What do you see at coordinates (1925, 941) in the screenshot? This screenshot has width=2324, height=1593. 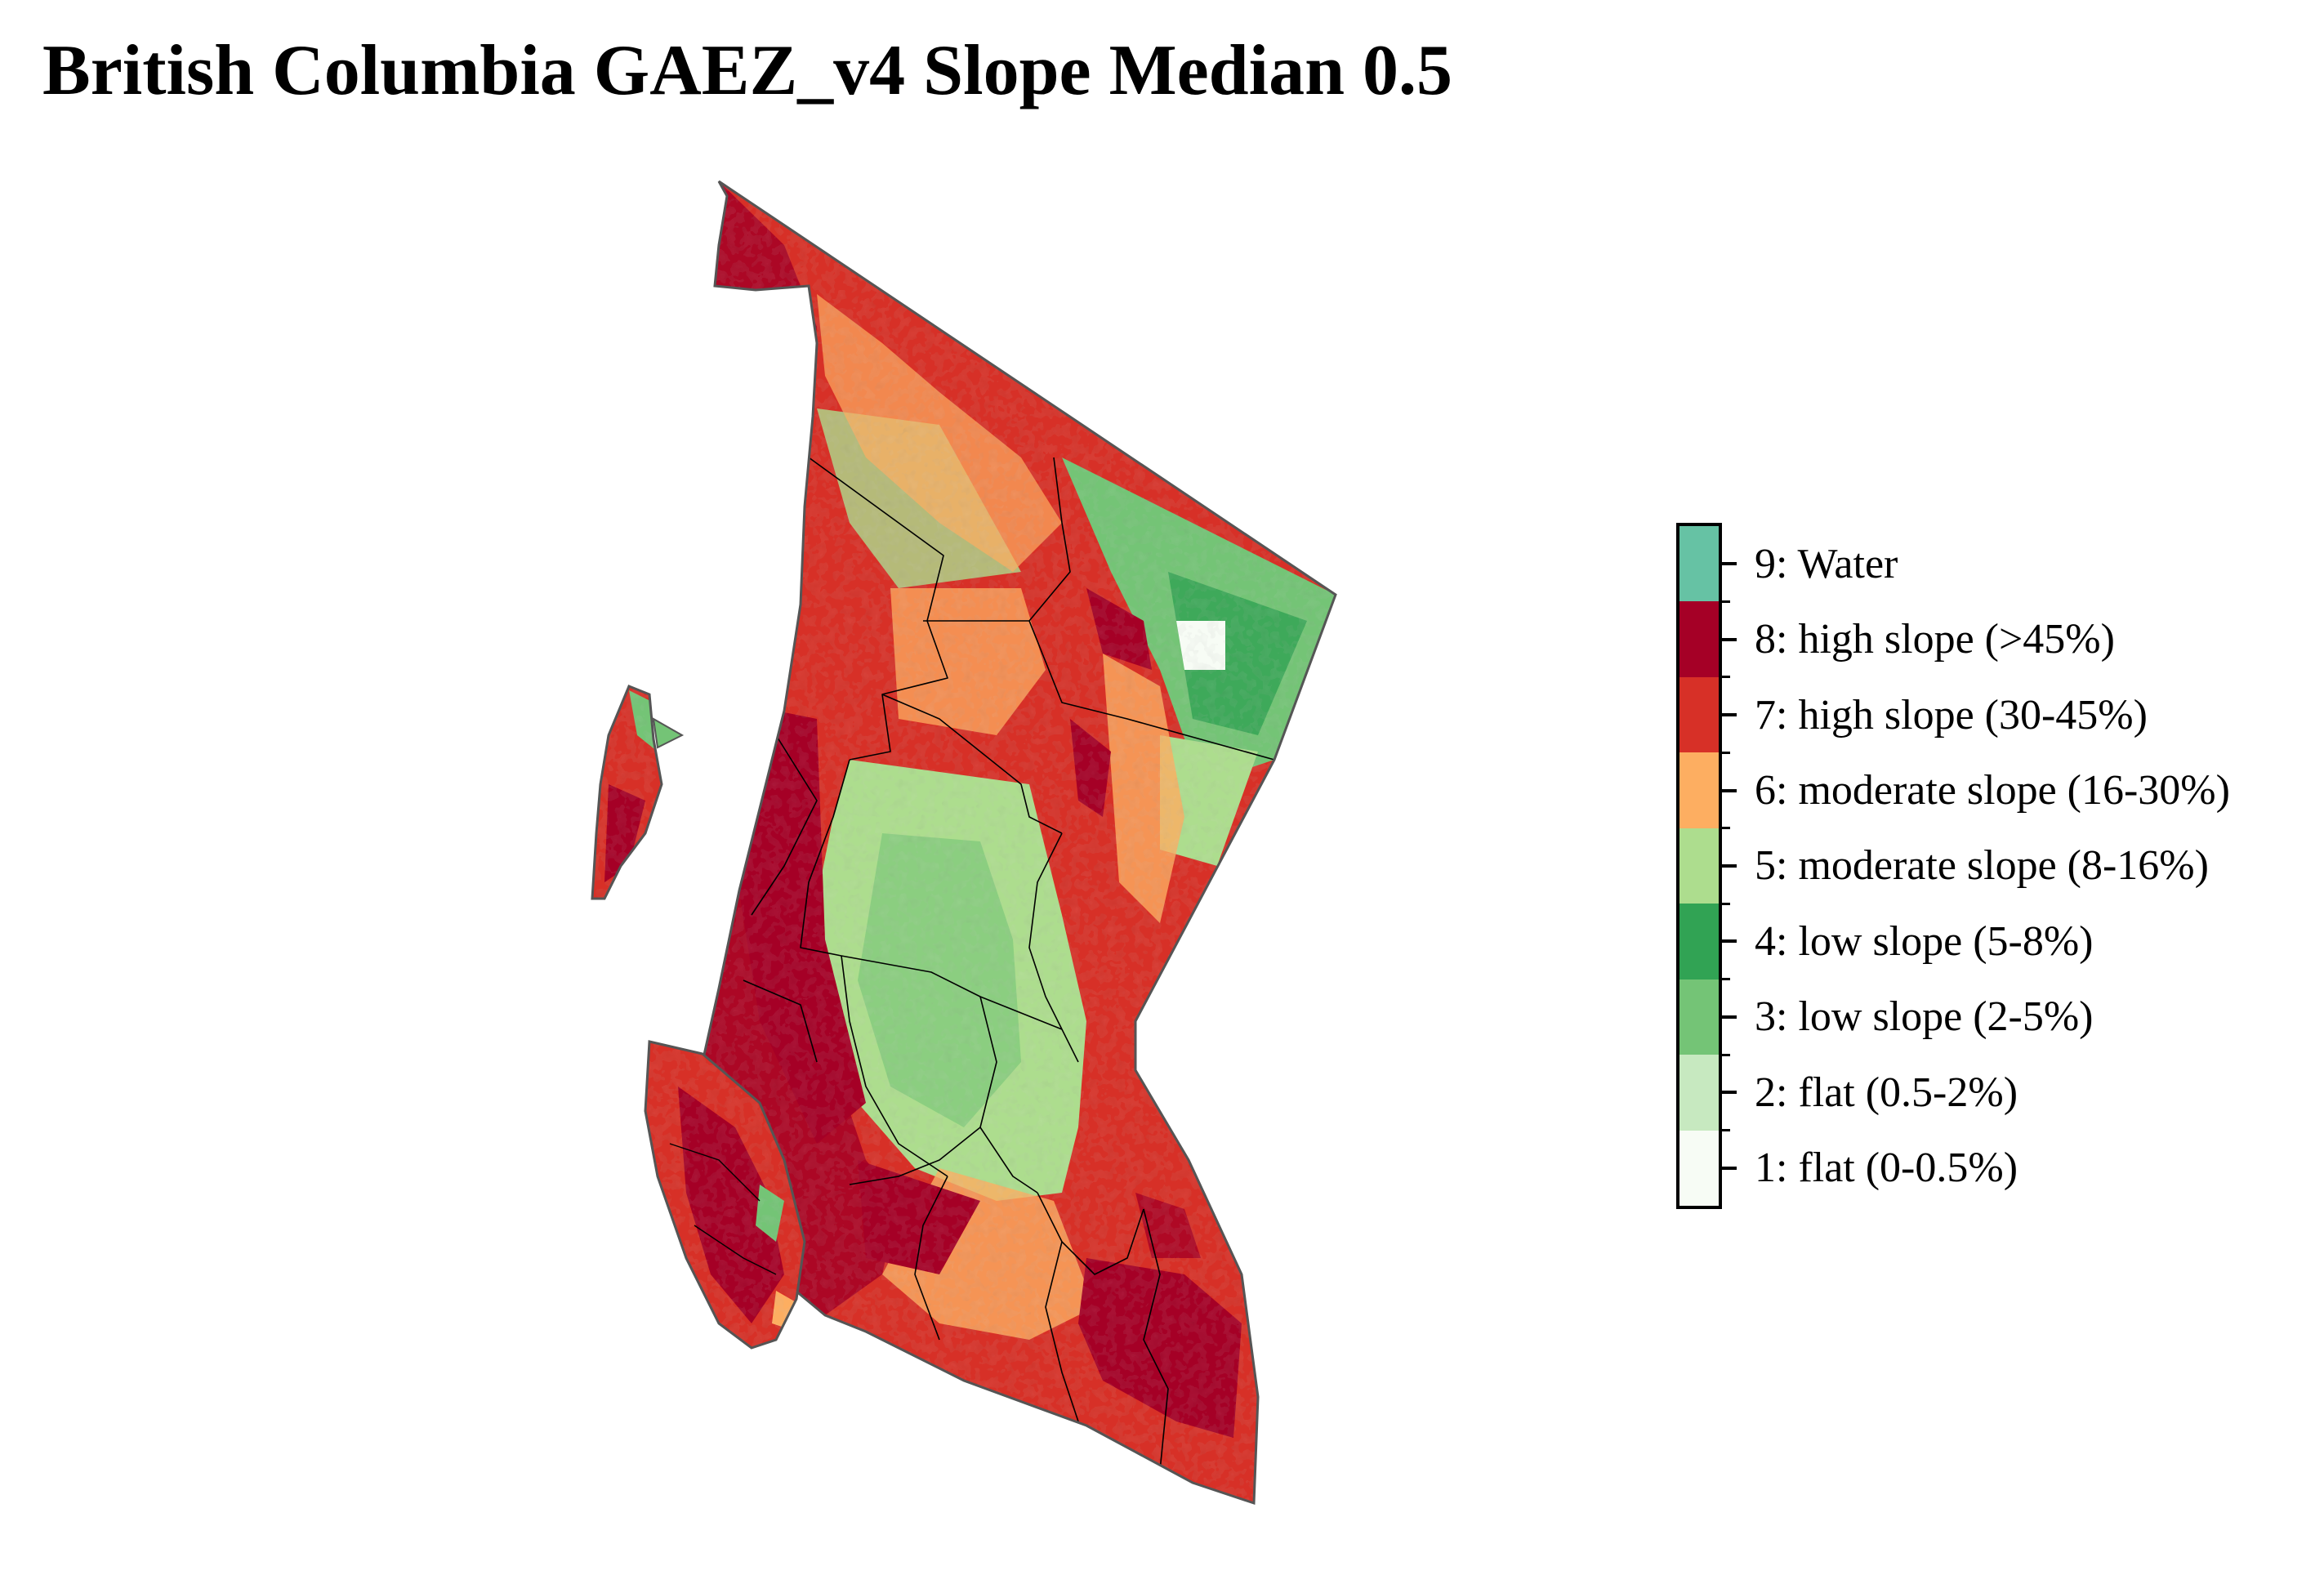 I see `legend-label: 4: low slope (5-8%)` at bounding box center [1925, 941].